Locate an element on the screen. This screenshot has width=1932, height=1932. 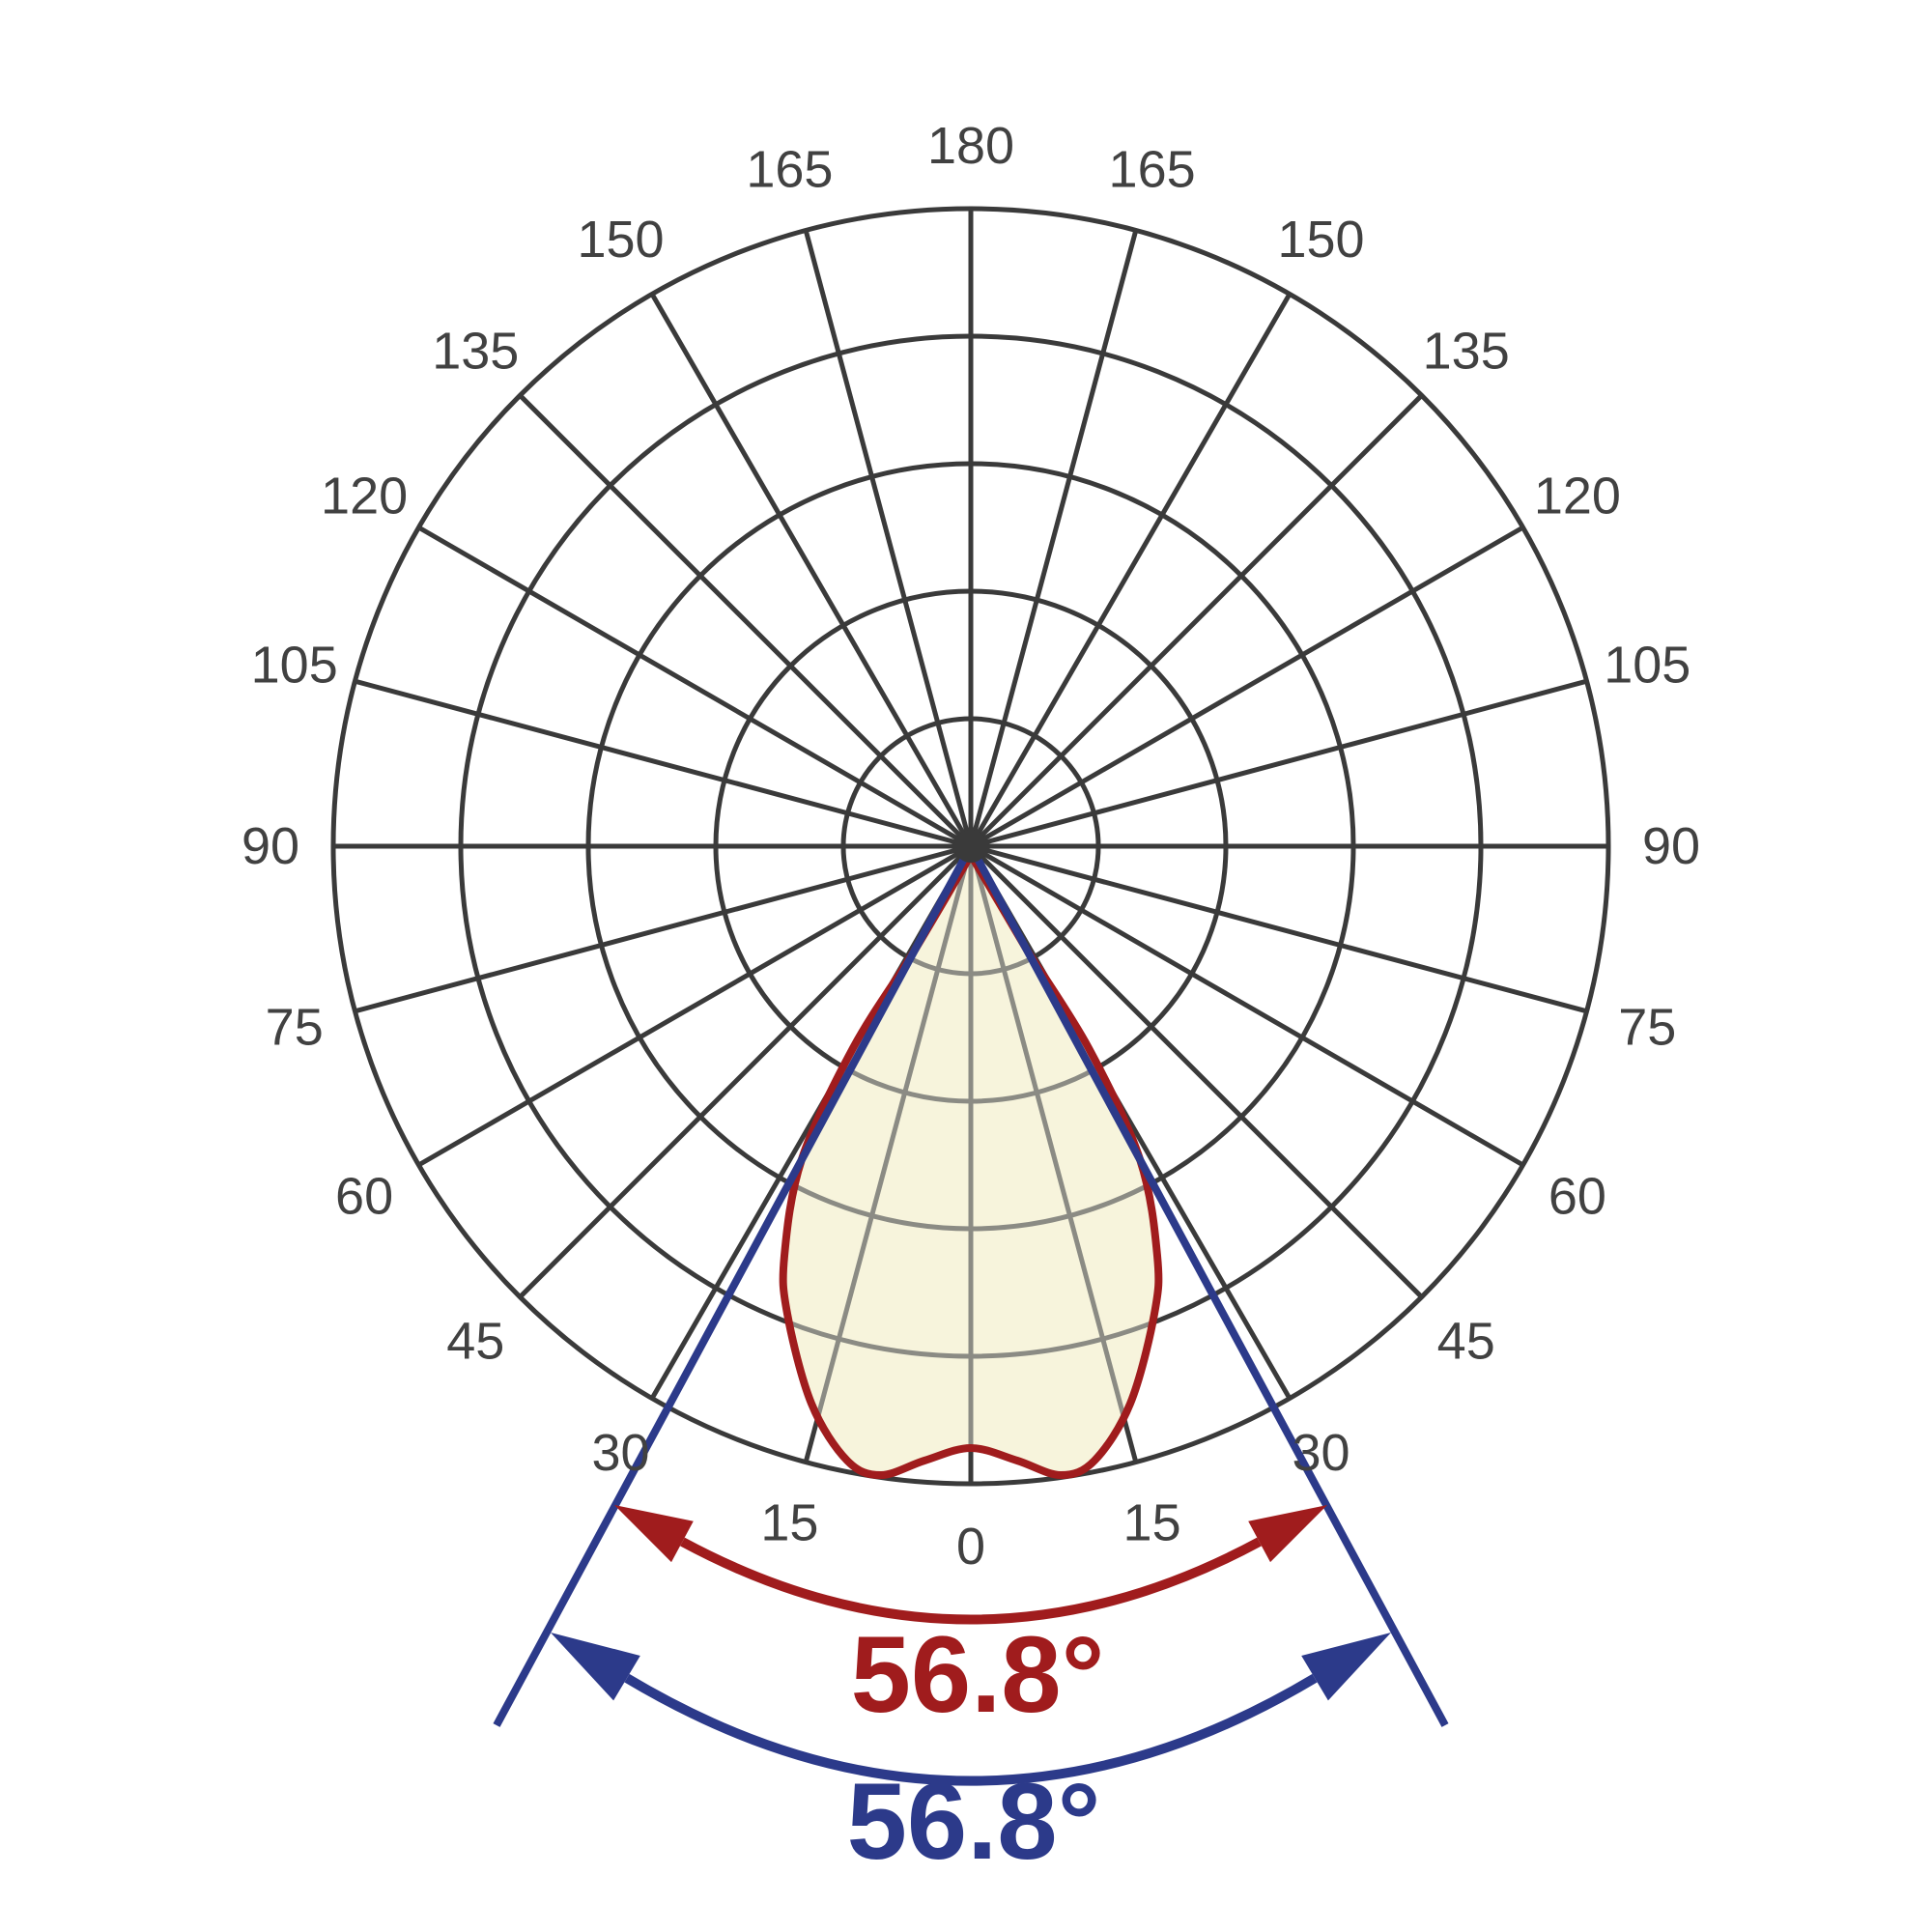
center-dot is located at coordinates (970, 846).